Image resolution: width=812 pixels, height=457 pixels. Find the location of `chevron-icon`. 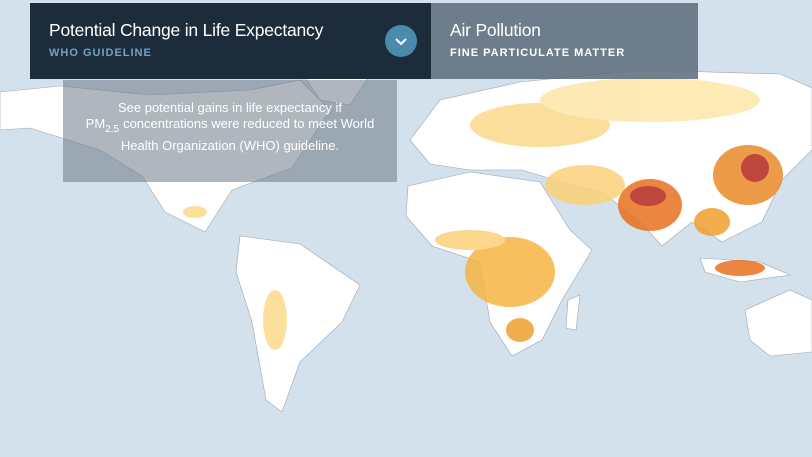

chevron-icon is located at coordinates (401, 42).